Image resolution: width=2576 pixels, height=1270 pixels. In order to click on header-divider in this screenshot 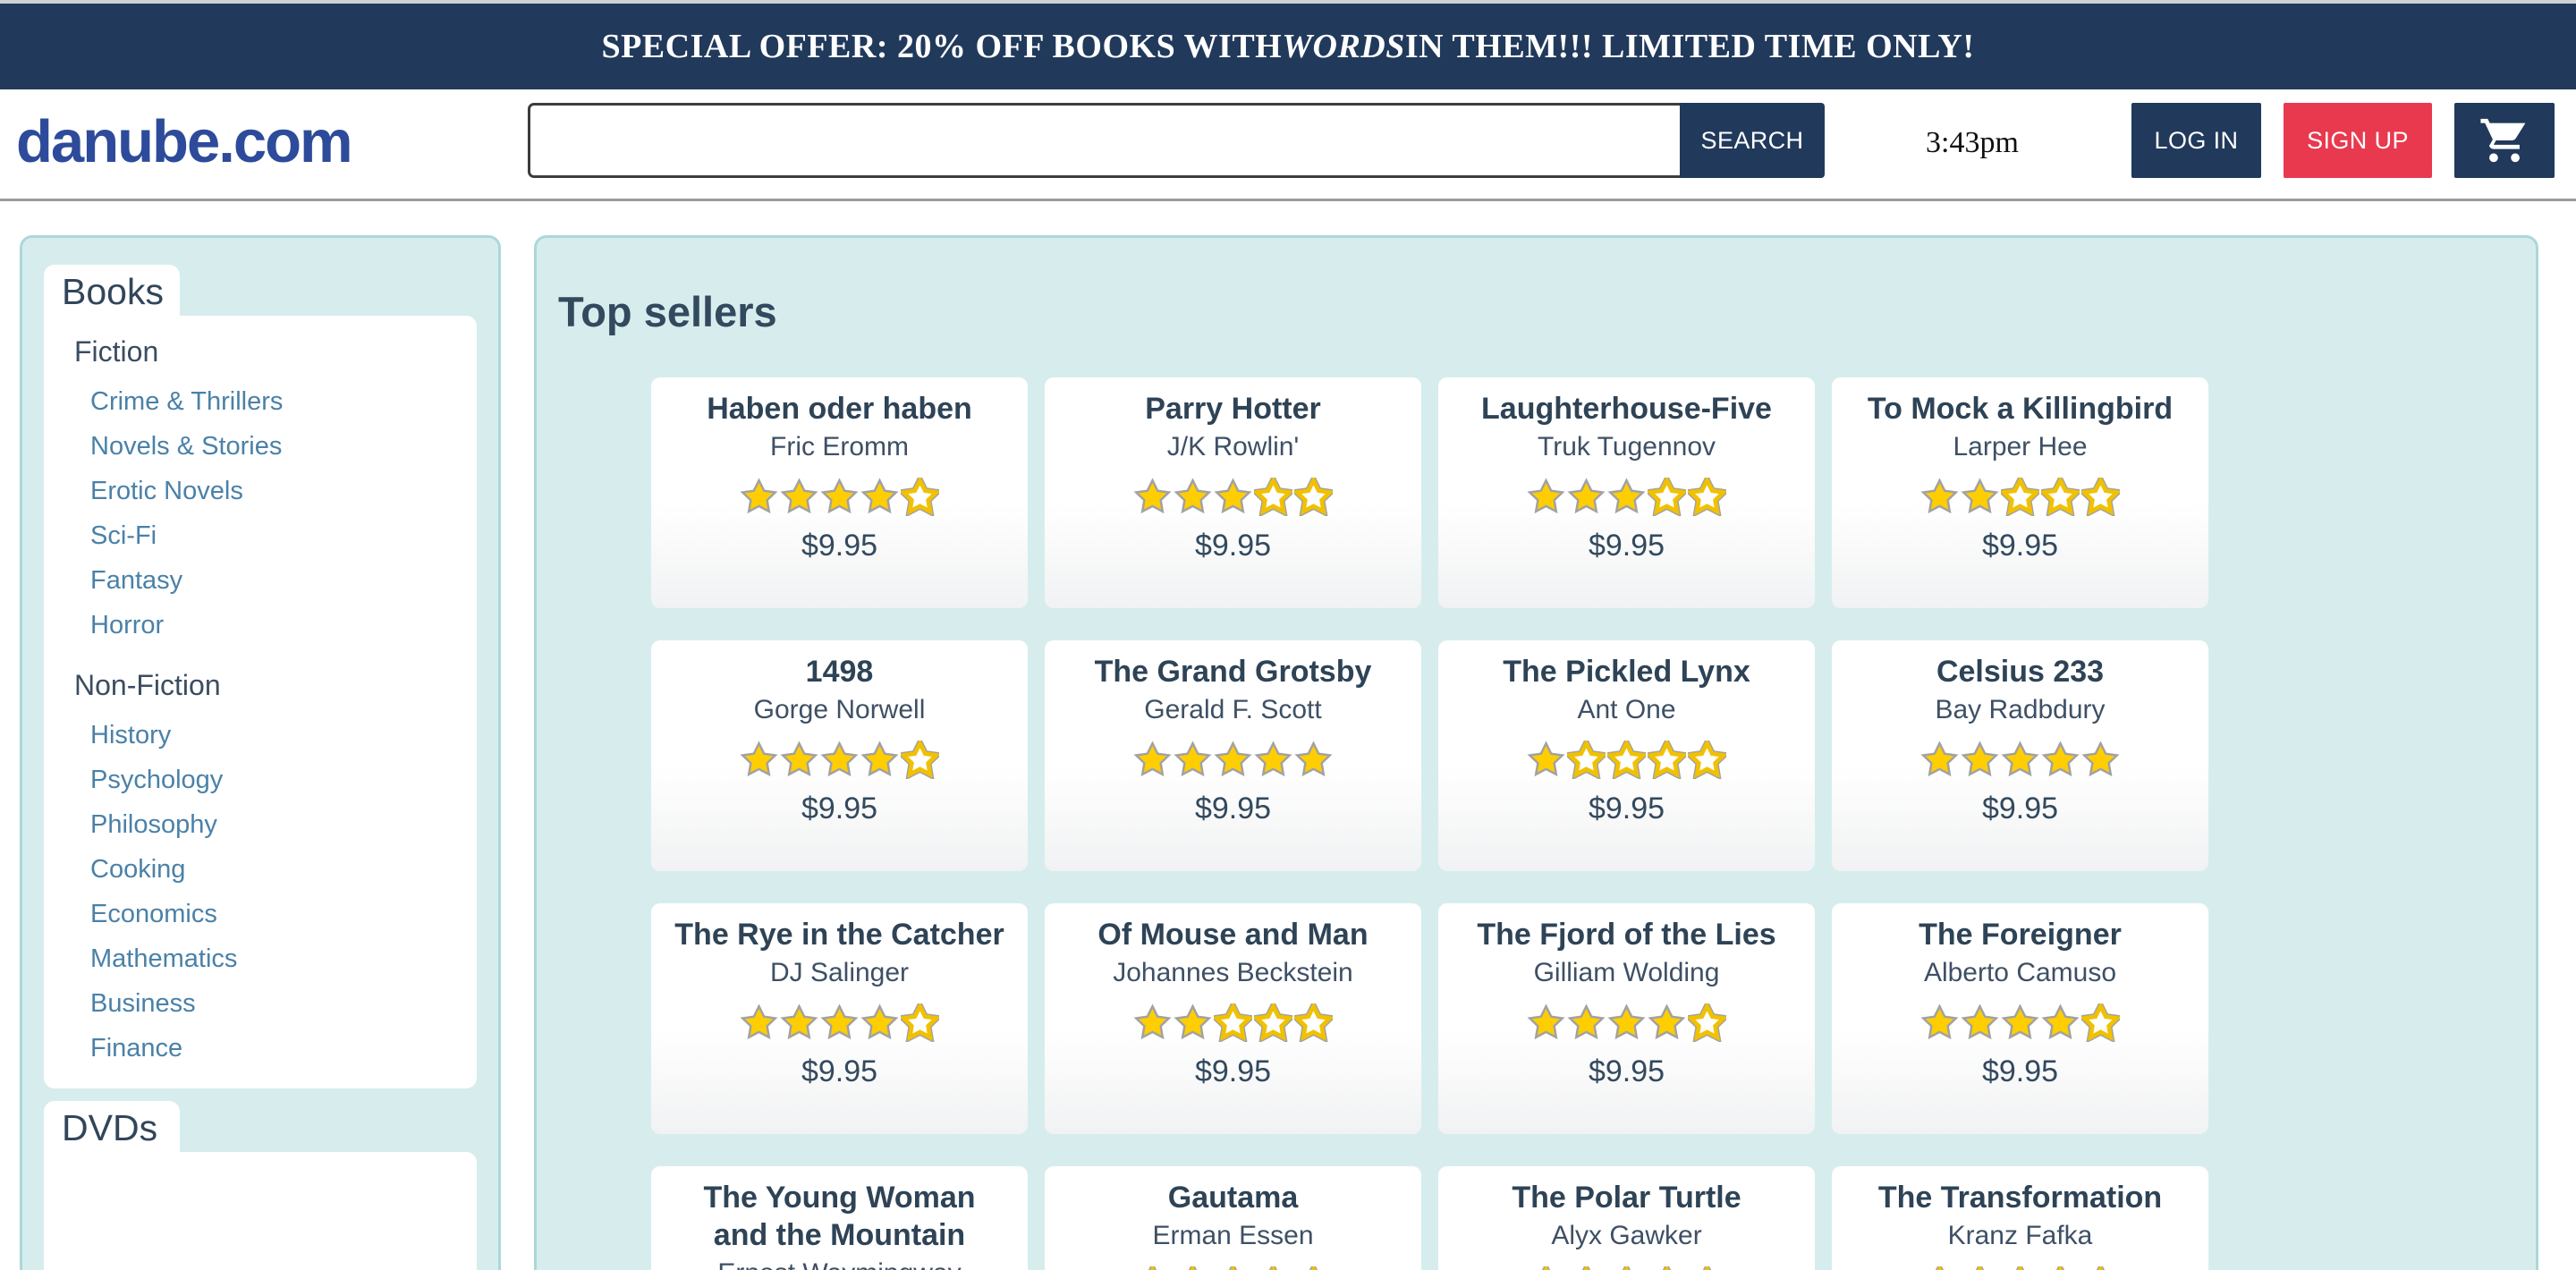, I will do `click(1288, 200)`.